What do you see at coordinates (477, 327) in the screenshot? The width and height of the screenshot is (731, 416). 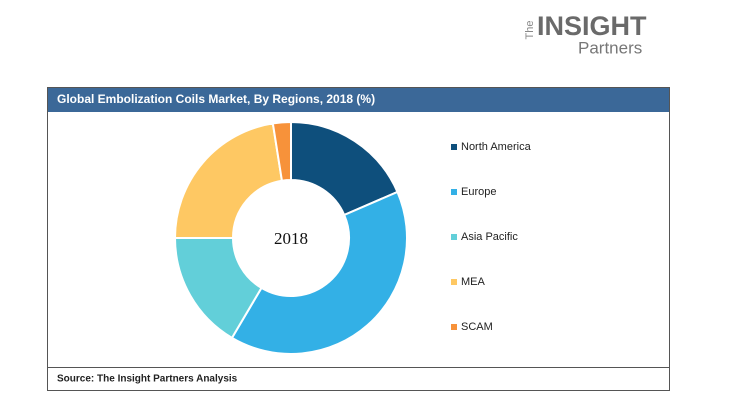 I see `legend-label: SCAM` at bounding box center [477, 327].